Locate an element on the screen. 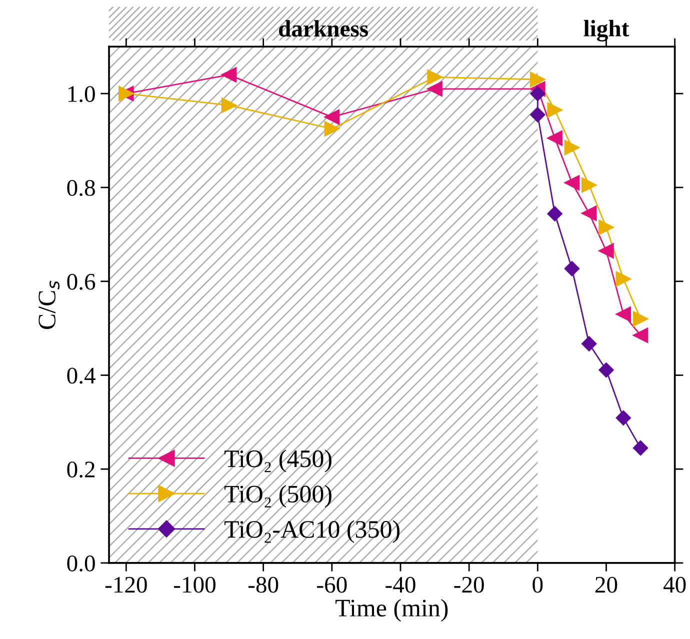 This screenshot has height=639, width=690. band-label: darkness is located at coordinates (323, 28).